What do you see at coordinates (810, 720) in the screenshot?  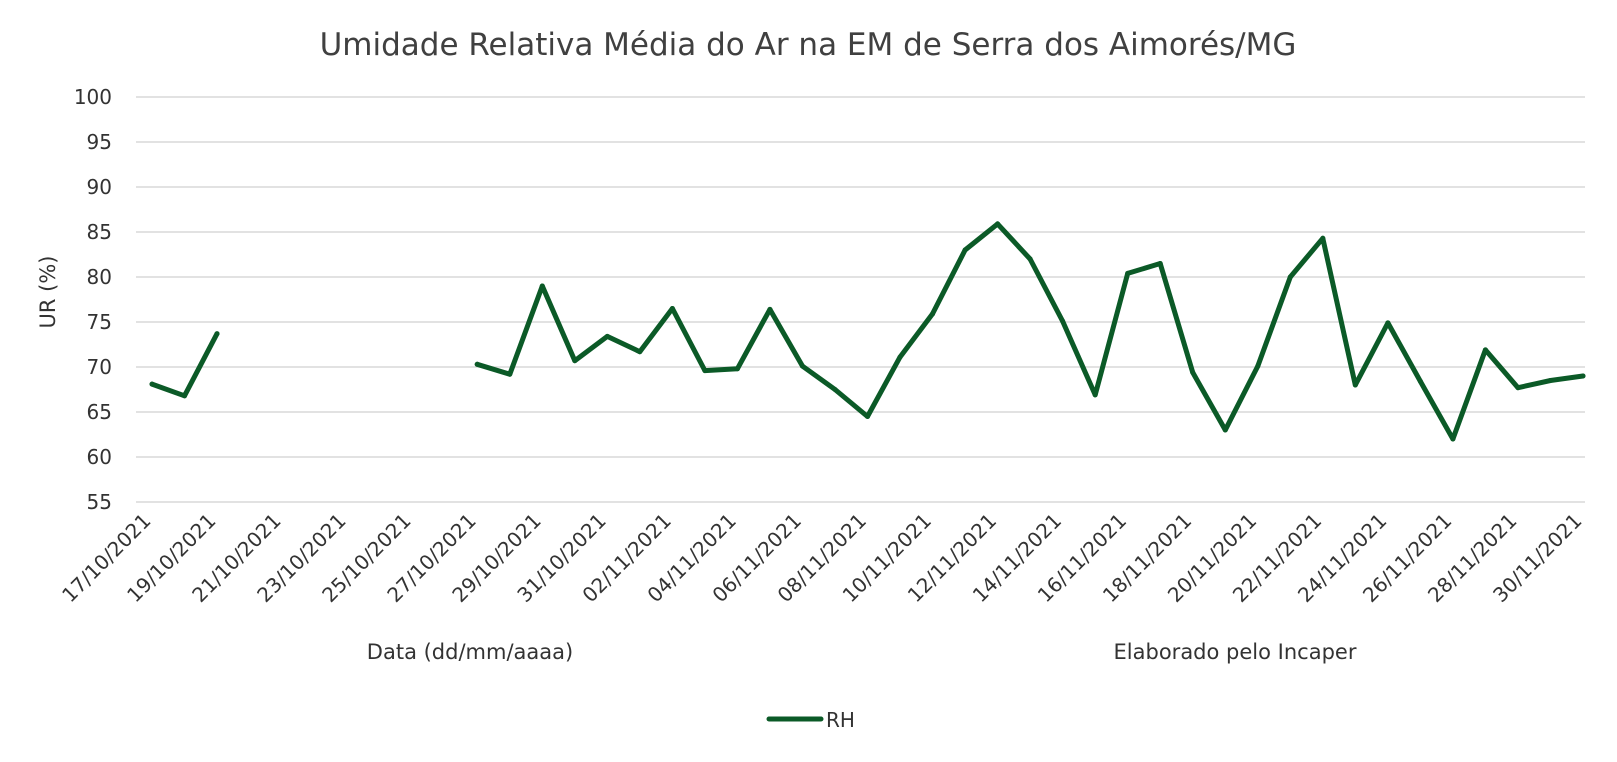 I see `legend: RH` at bounding box center [810, 720].